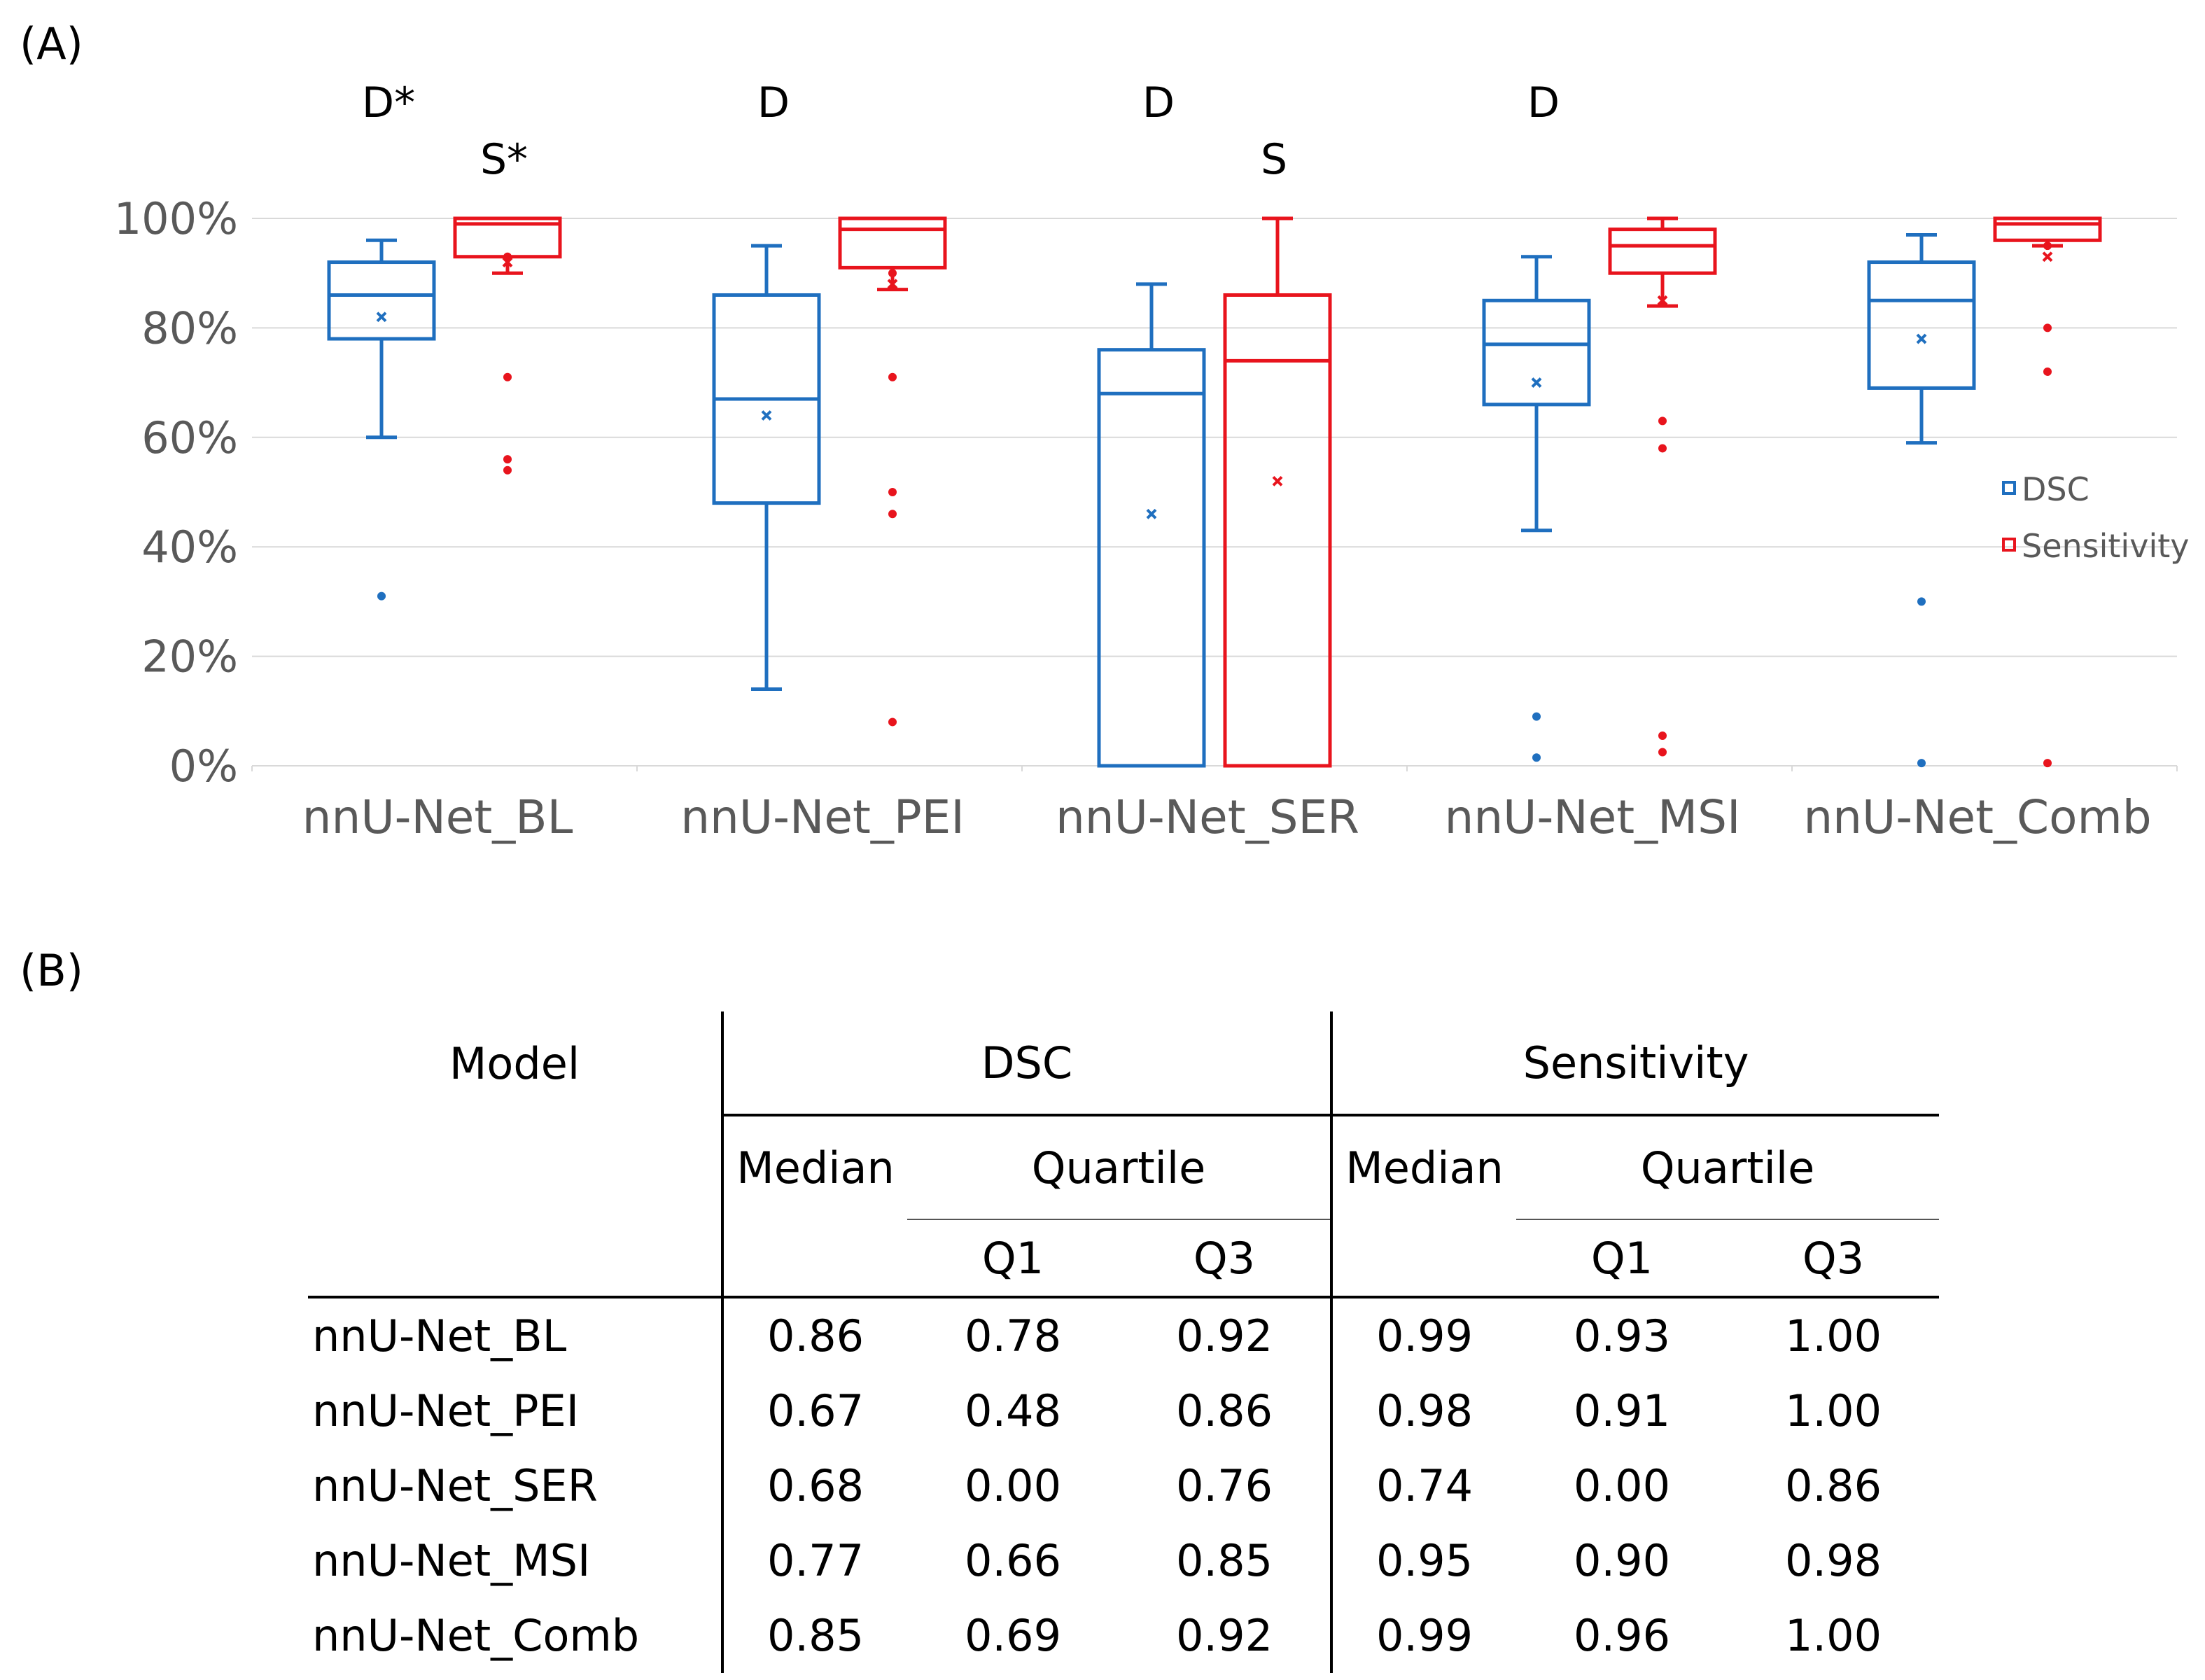 This screenshot has width=2205, height=1680. Describe the element at coordinates (1622, 1410) in the screenshot. I see `cell-sens-q1: 0.91` at that location.